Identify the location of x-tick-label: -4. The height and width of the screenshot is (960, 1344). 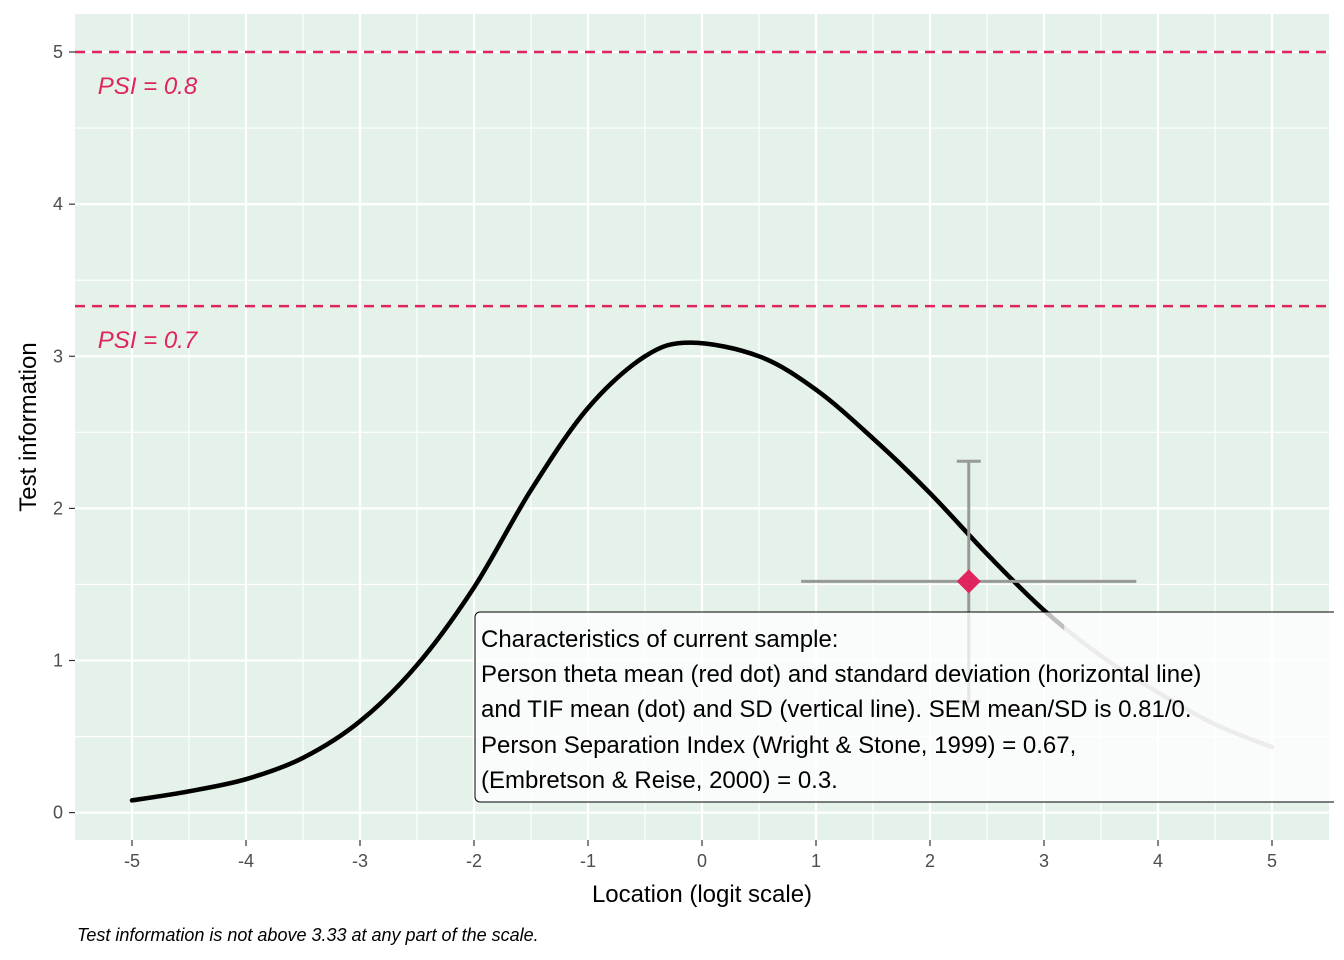
(246, 861).